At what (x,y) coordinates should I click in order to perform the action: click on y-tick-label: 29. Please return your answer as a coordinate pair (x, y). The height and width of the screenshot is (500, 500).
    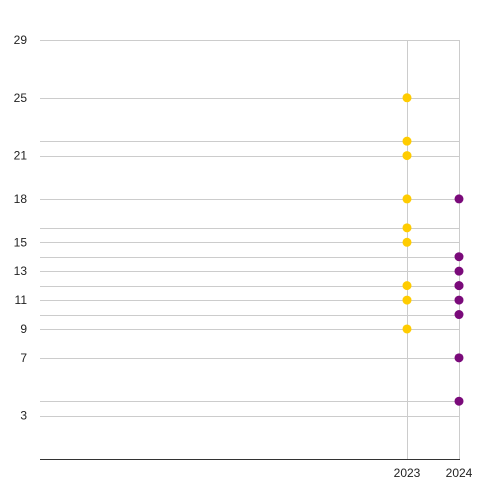
    Looking at the image, I should click on (21, 40).